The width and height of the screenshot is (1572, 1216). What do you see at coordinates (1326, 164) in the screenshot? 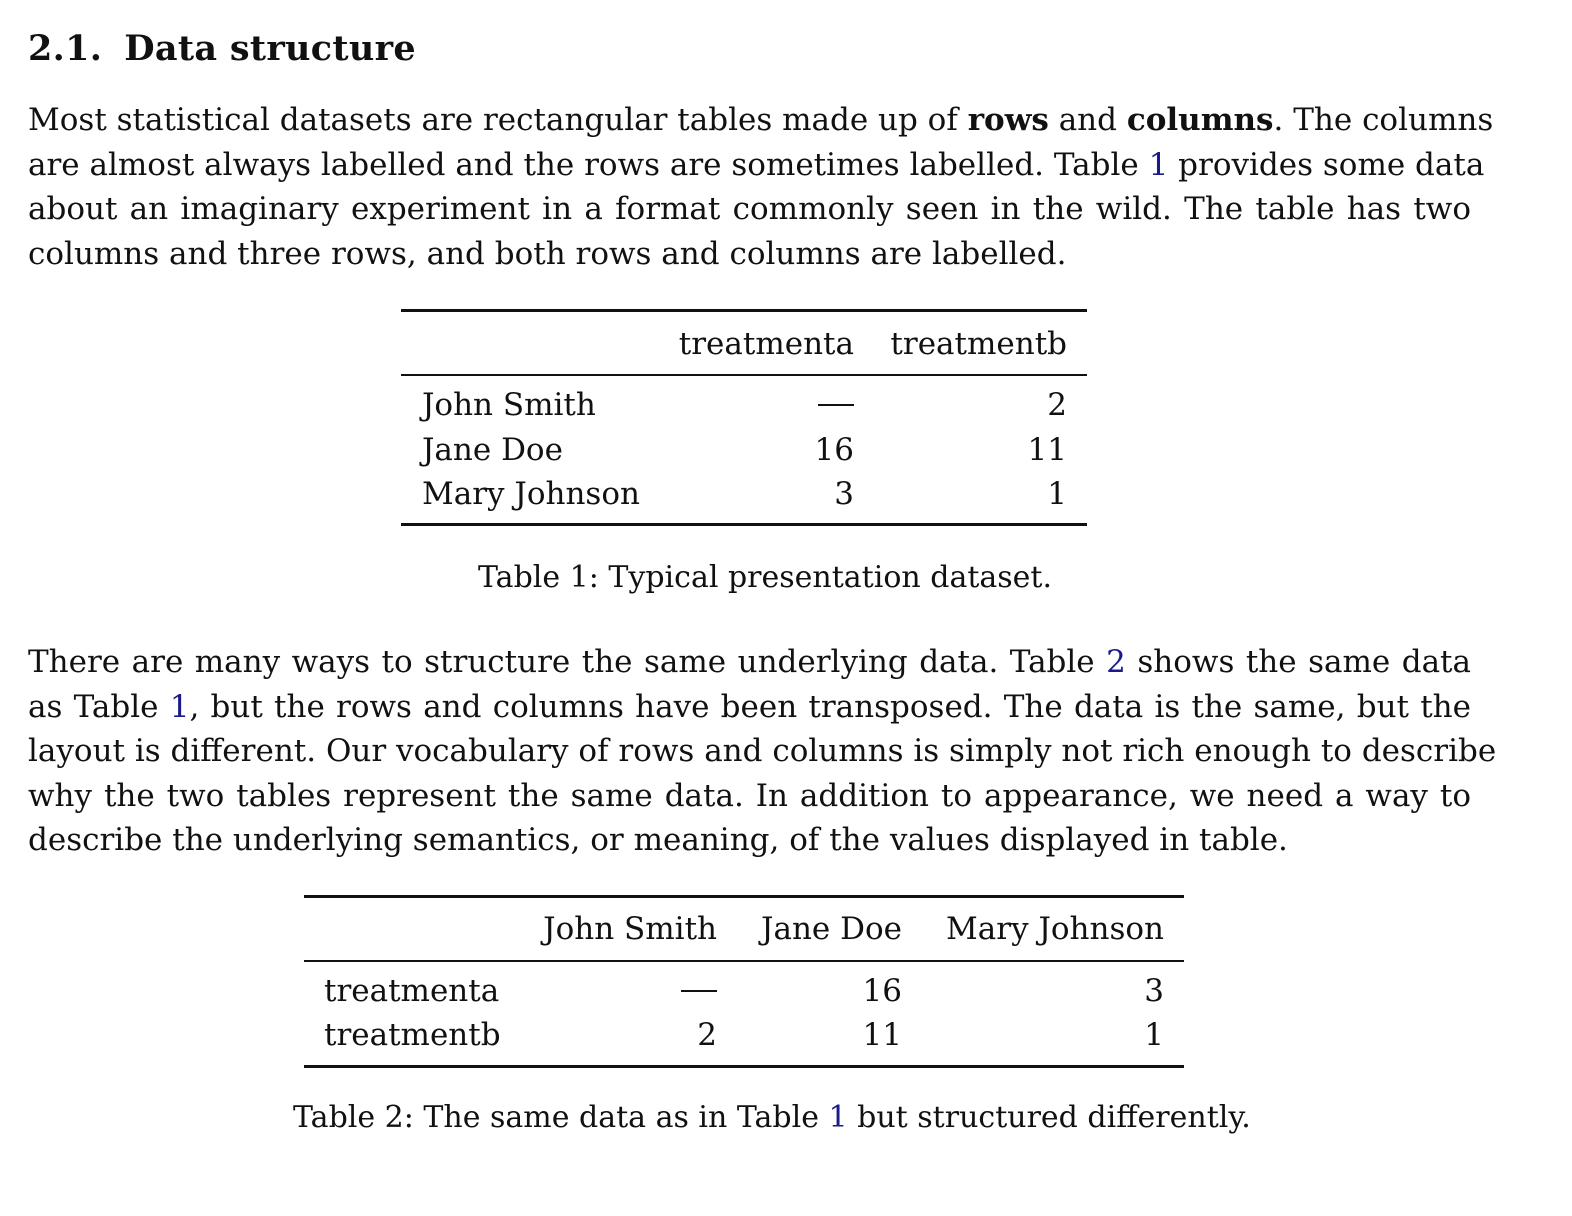
I see `text: provides some data` at bounding box center [1326, 164].